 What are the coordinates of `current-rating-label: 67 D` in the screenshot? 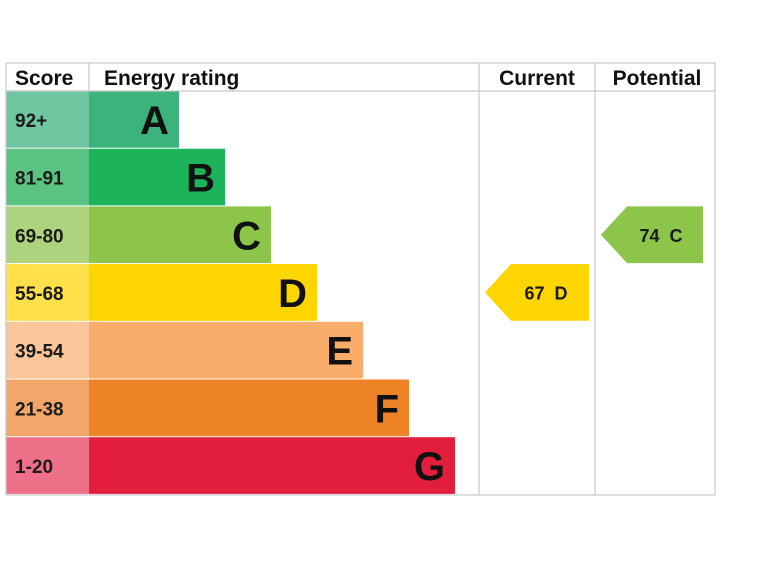 It's located at (545, 293).